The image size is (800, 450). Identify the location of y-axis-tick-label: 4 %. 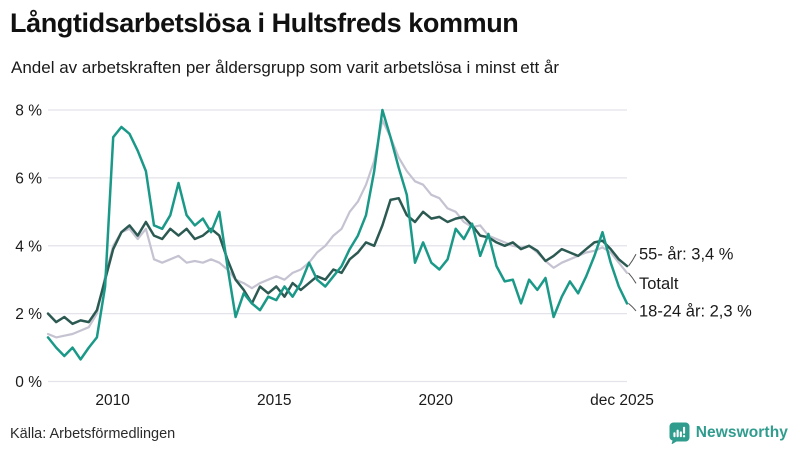
(28, 246).